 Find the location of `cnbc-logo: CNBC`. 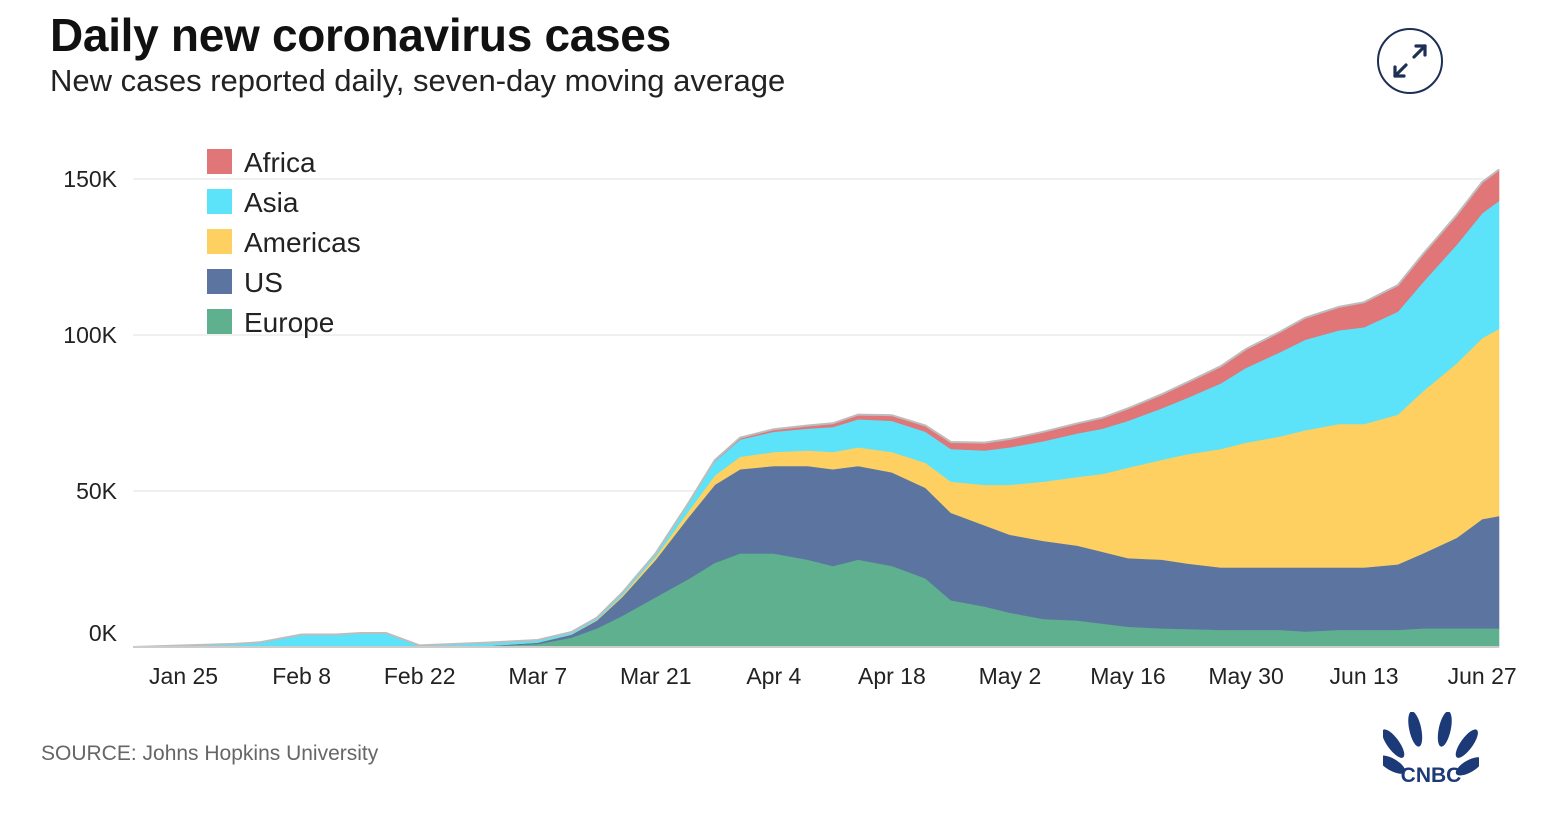

cnbc-logo: CNBC is located at coordinates (1430, 750).